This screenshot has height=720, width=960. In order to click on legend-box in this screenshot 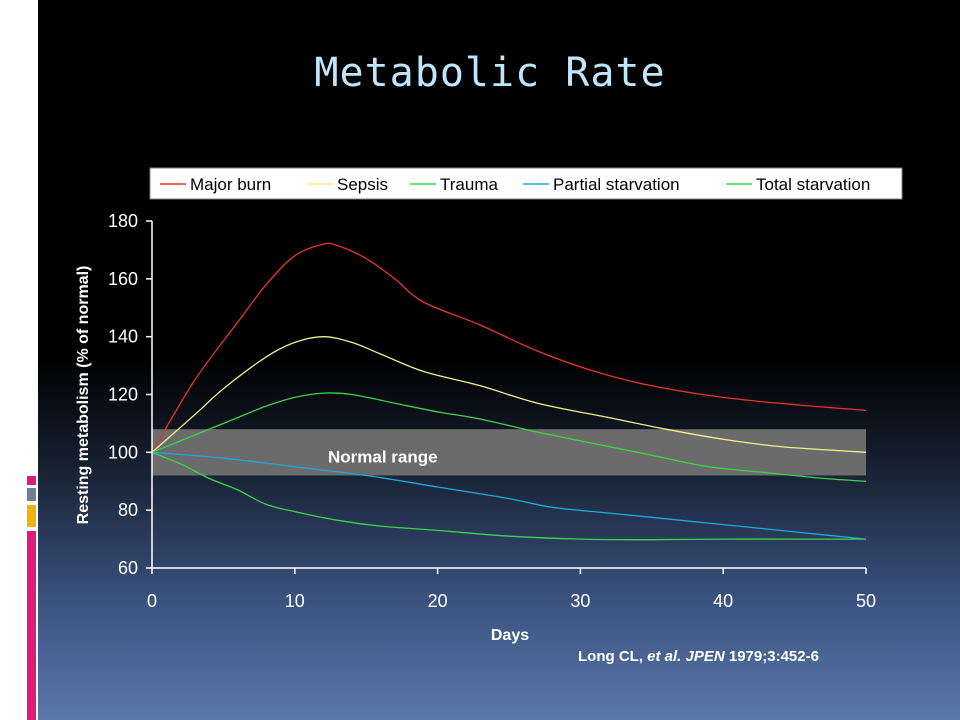, I will do `click(526, 183)`.